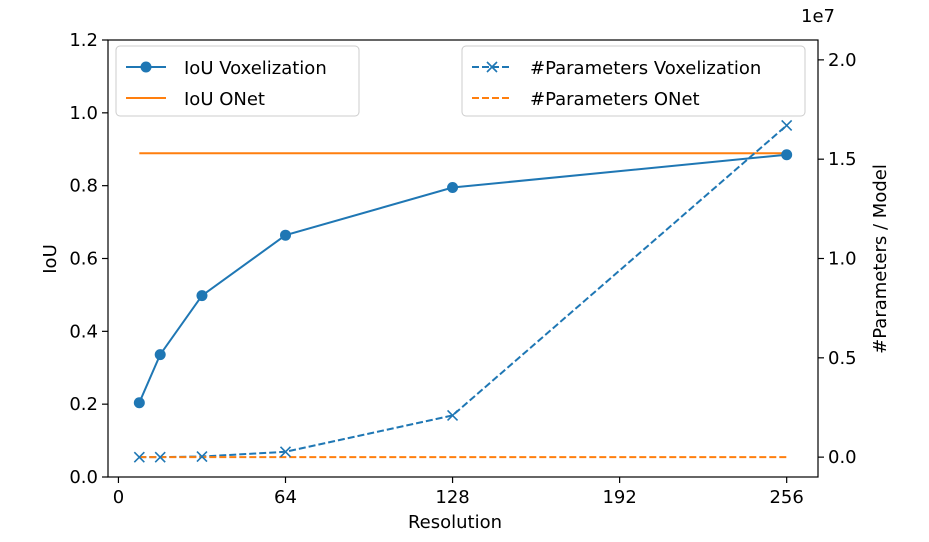 Image resolution: width=929 pixels, height=542 pixels. What do you see at coordinates (83, 477) in the screenshot?
I see `y-left-tick-label: 0.0` at bounding box center [83, 477].